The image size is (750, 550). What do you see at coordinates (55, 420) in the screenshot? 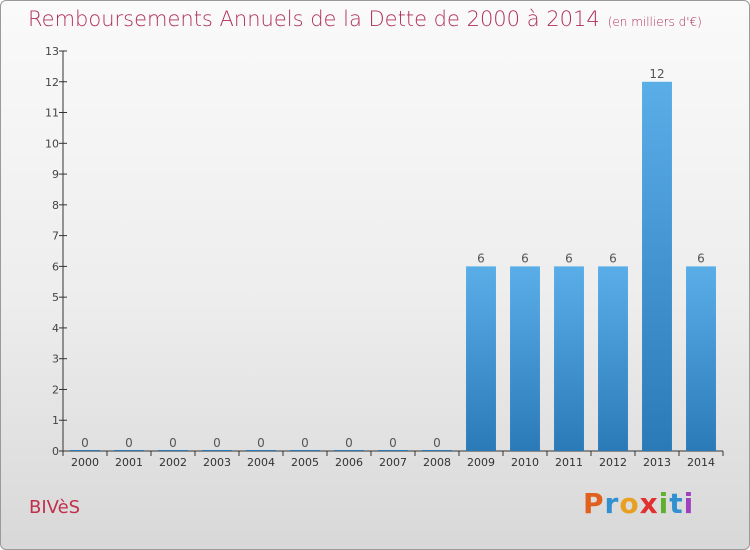
I see `y-tick-label: 1` at bounding box center [55, 420].